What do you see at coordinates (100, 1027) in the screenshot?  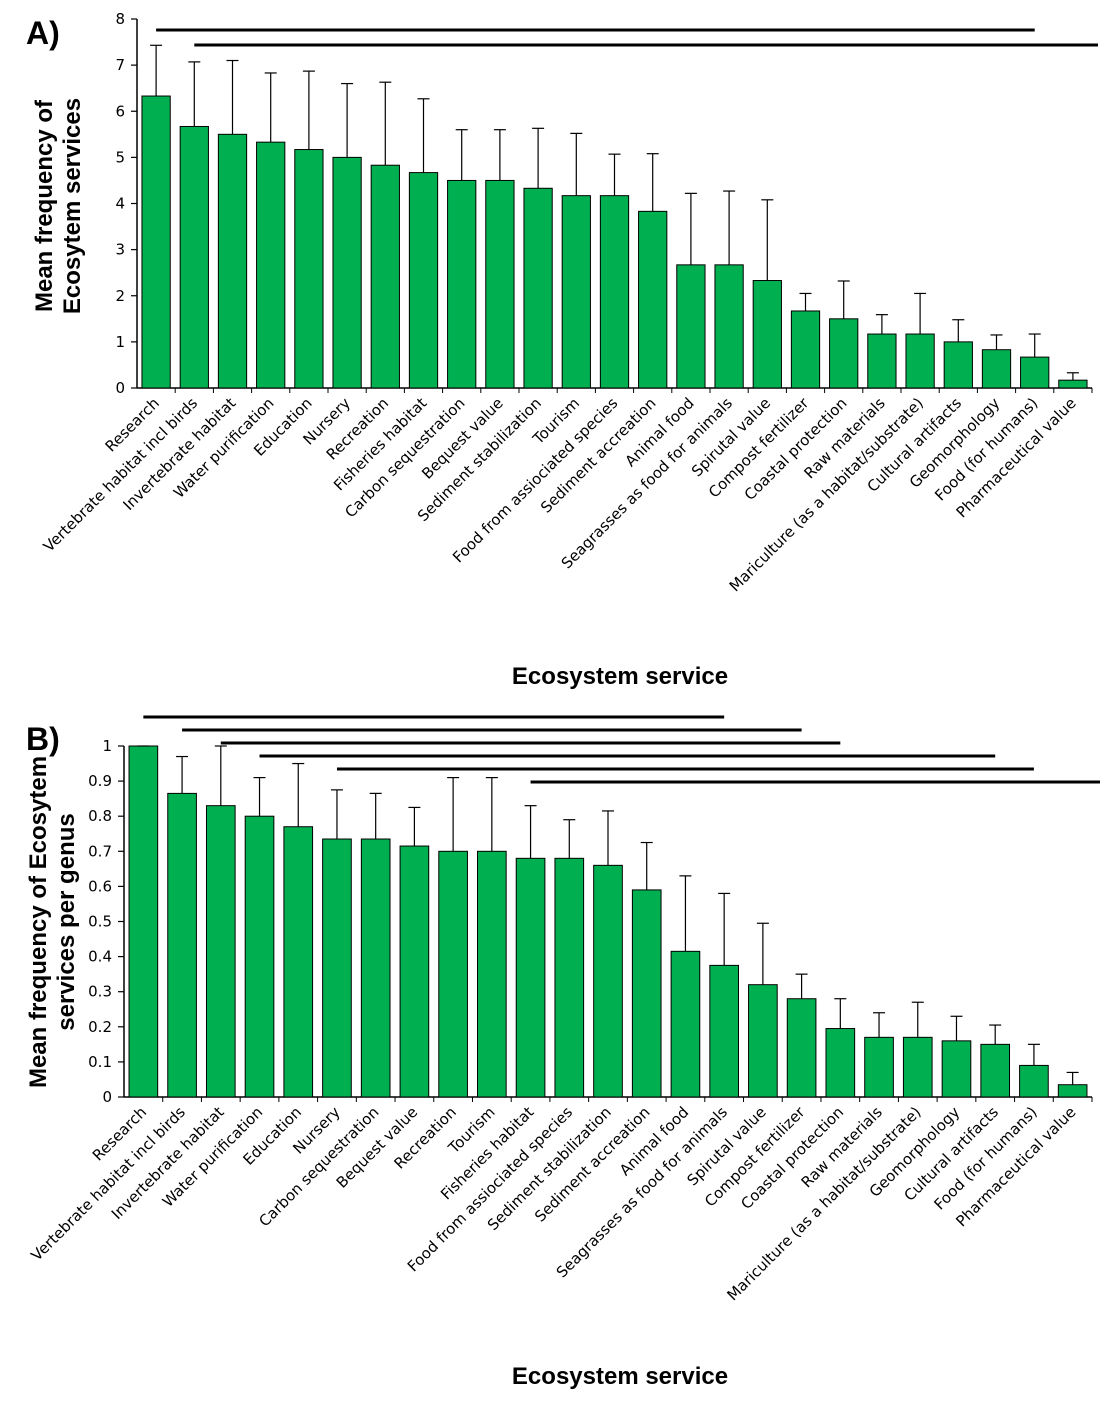 I see `y-tick-label: 0.2` at bounding box center [100, 1027].